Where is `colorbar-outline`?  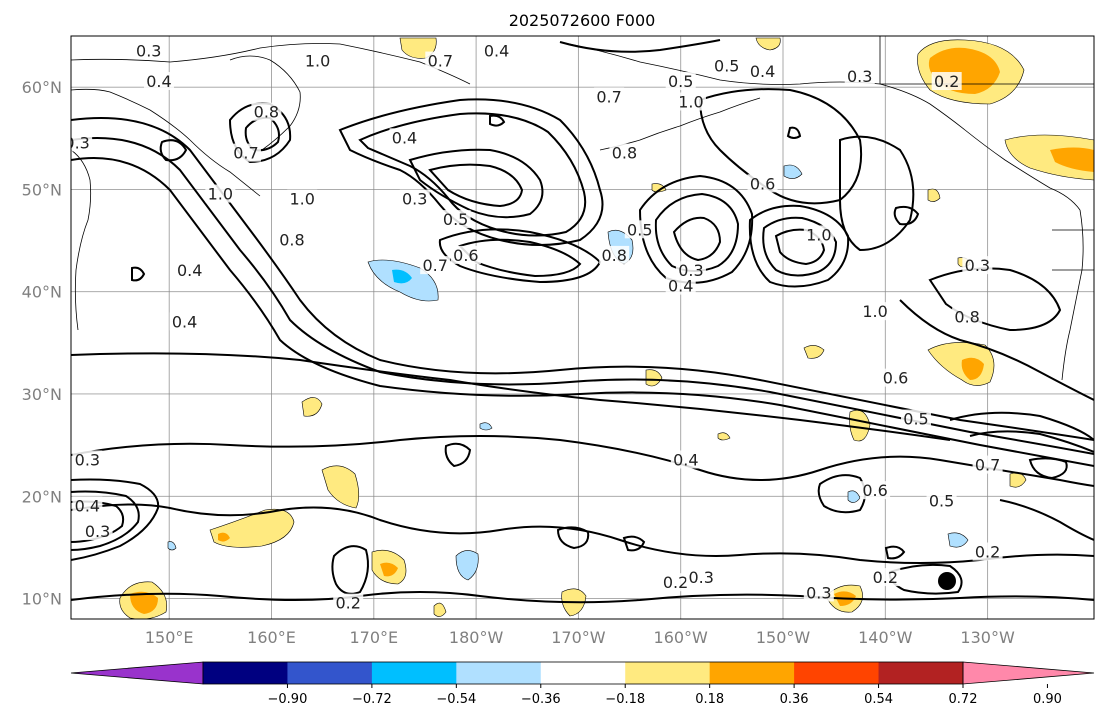 colorbar-outline is located at coordinates (583, 673).